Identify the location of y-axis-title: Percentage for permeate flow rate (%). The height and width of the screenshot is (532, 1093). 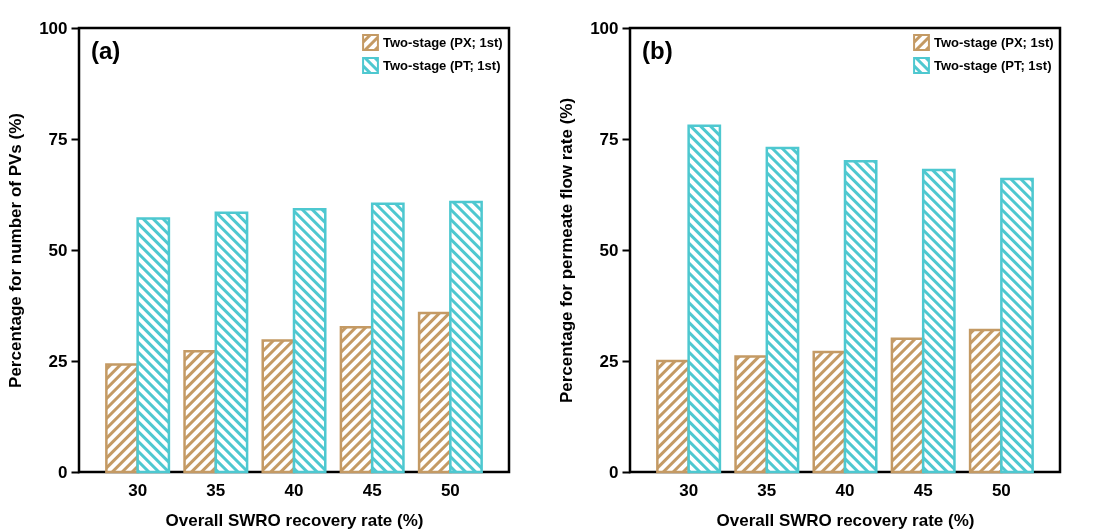
(567, 250).